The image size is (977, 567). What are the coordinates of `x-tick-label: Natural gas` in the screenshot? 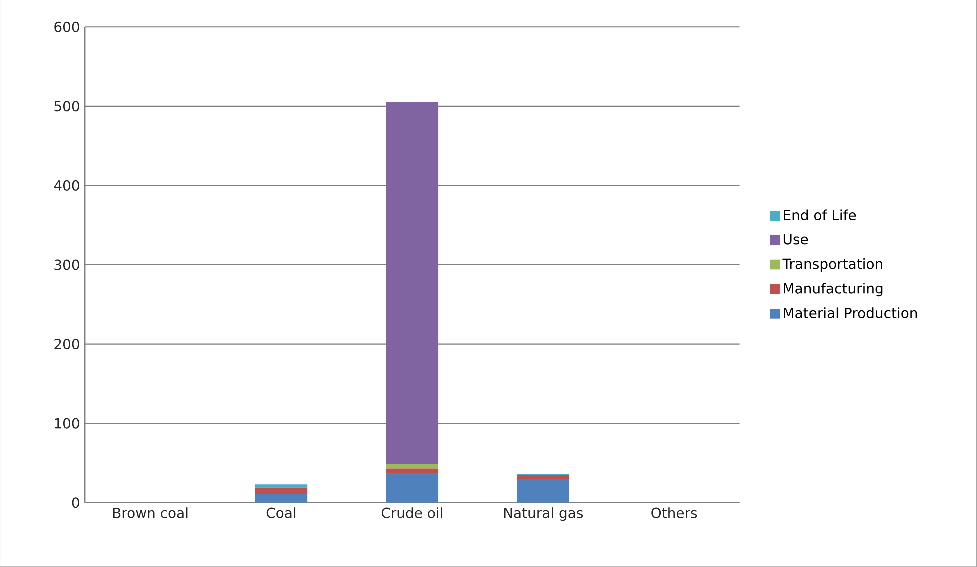 It's located at (544, 515).